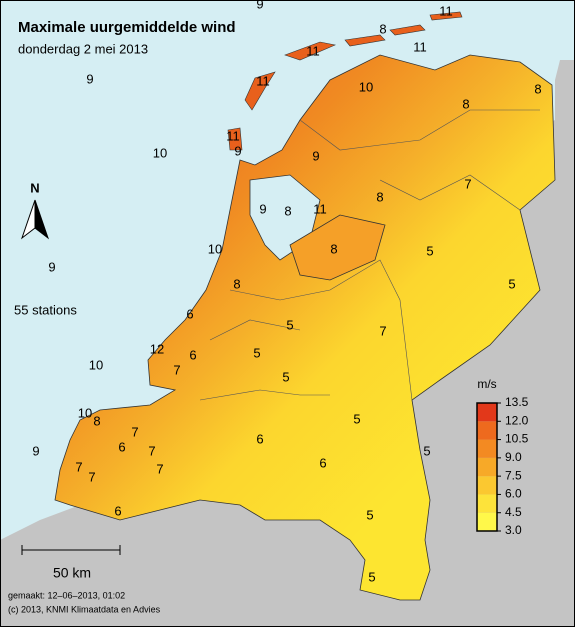 The image size is (575, 627). Describe the element at coordinates (71, 563) in the screenshot. I see `scale-bar: 50 km` at that location.